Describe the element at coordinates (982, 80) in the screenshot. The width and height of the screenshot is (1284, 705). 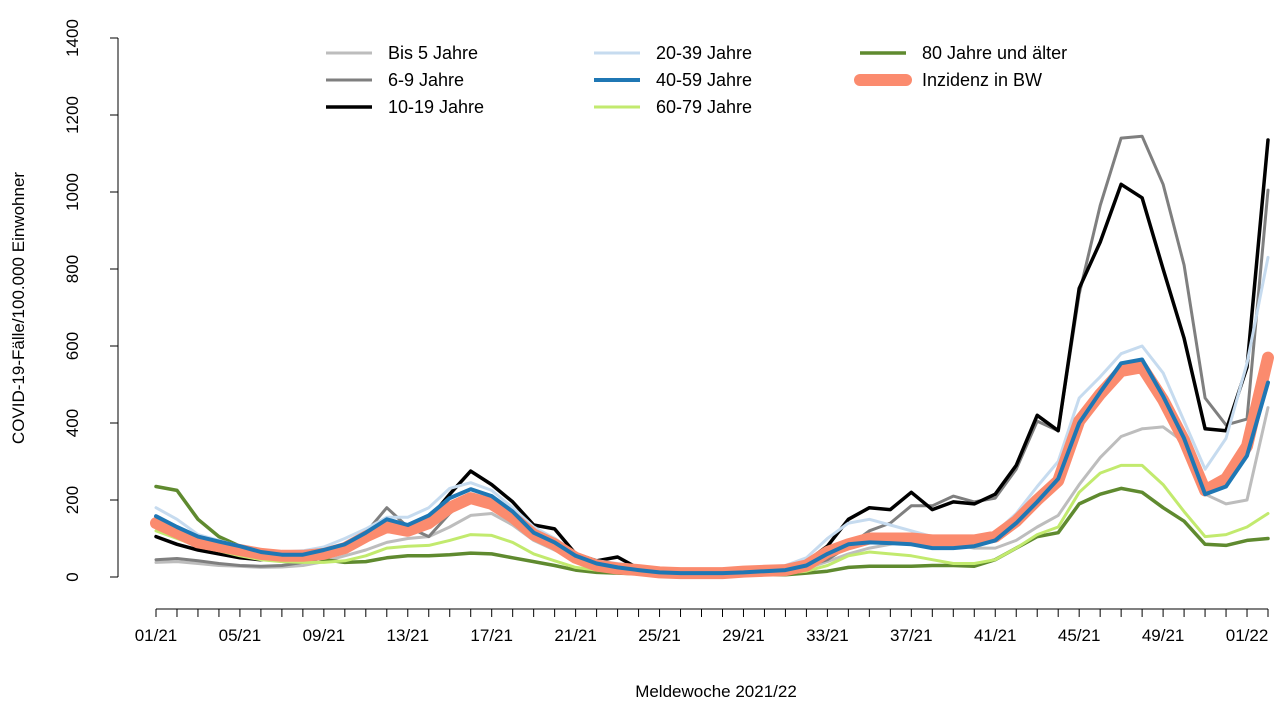
I see `legend-label: Inzidenz in BW` at that location.